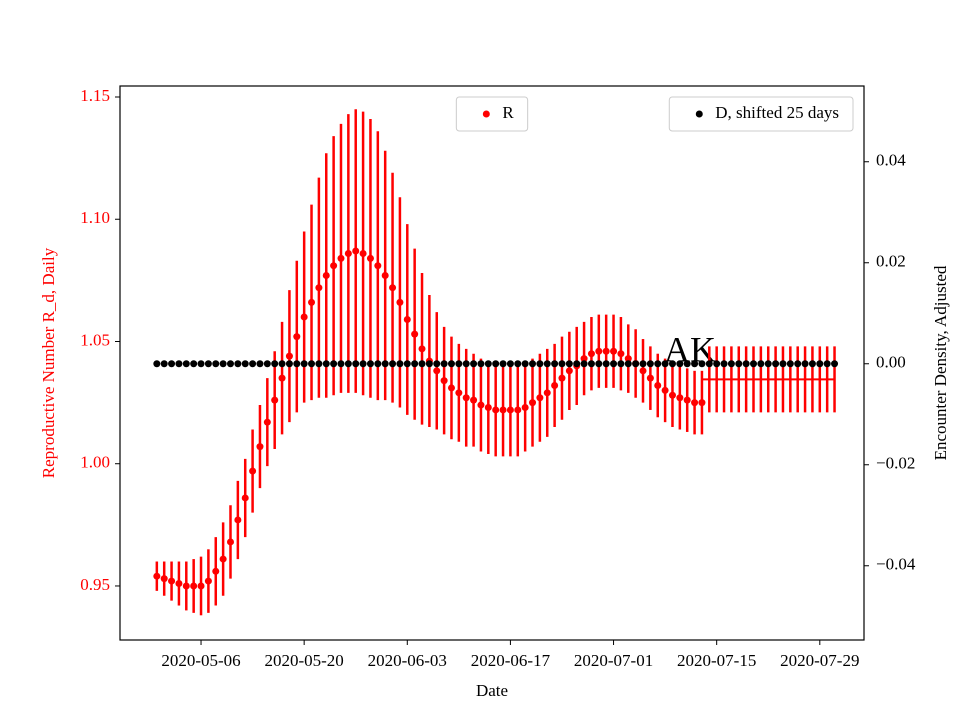  What do you see at coordinates (891, 261) in the screenshot?
I see `y2-tick-label: 0.02` at bounding box center [891, 261].